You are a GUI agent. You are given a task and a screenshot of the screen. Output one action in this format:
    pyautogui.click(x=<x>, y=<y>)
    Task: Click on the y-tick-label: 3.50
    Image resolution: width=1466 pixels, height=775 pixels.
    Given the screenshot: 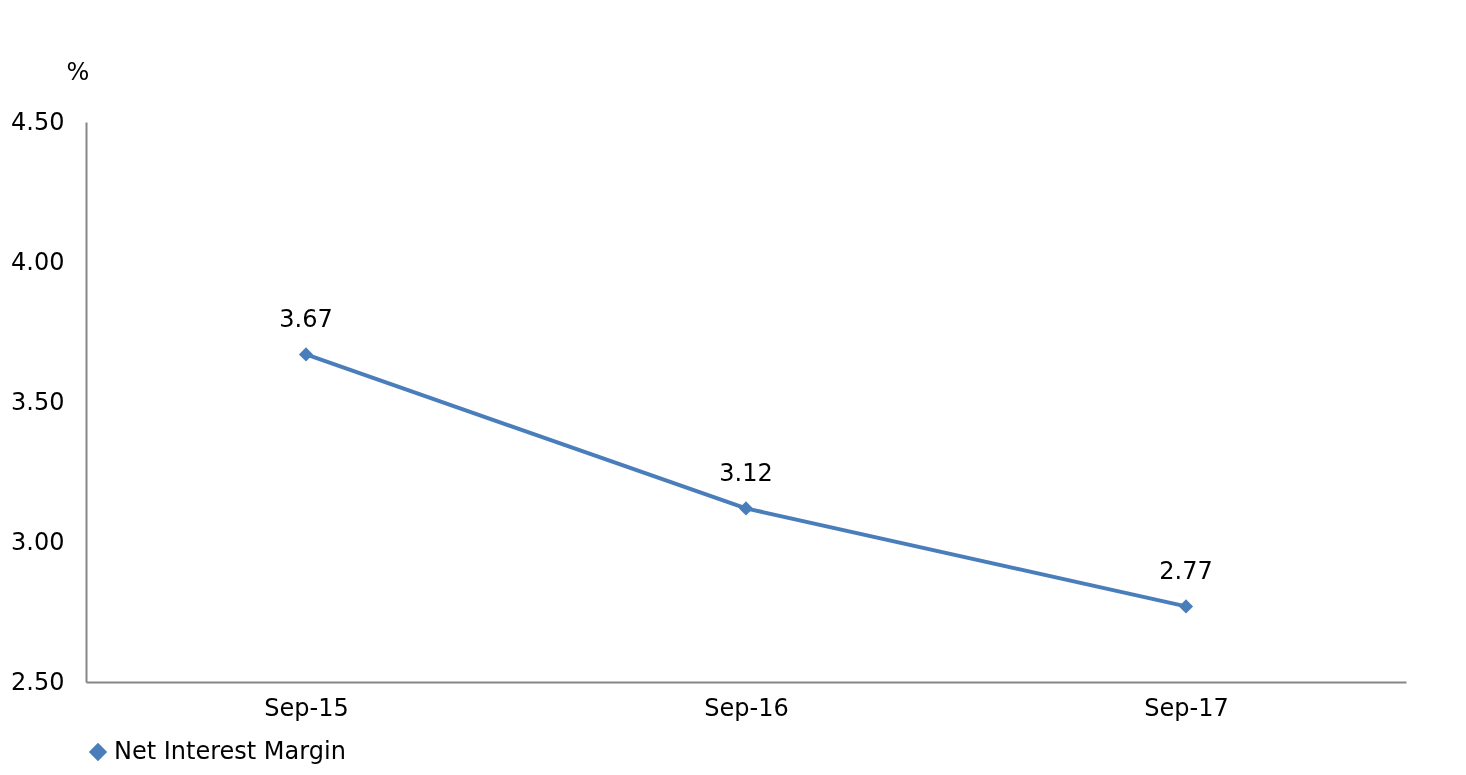 What is the action you would take?
    pyautogui.click(x=38, y=401)
    